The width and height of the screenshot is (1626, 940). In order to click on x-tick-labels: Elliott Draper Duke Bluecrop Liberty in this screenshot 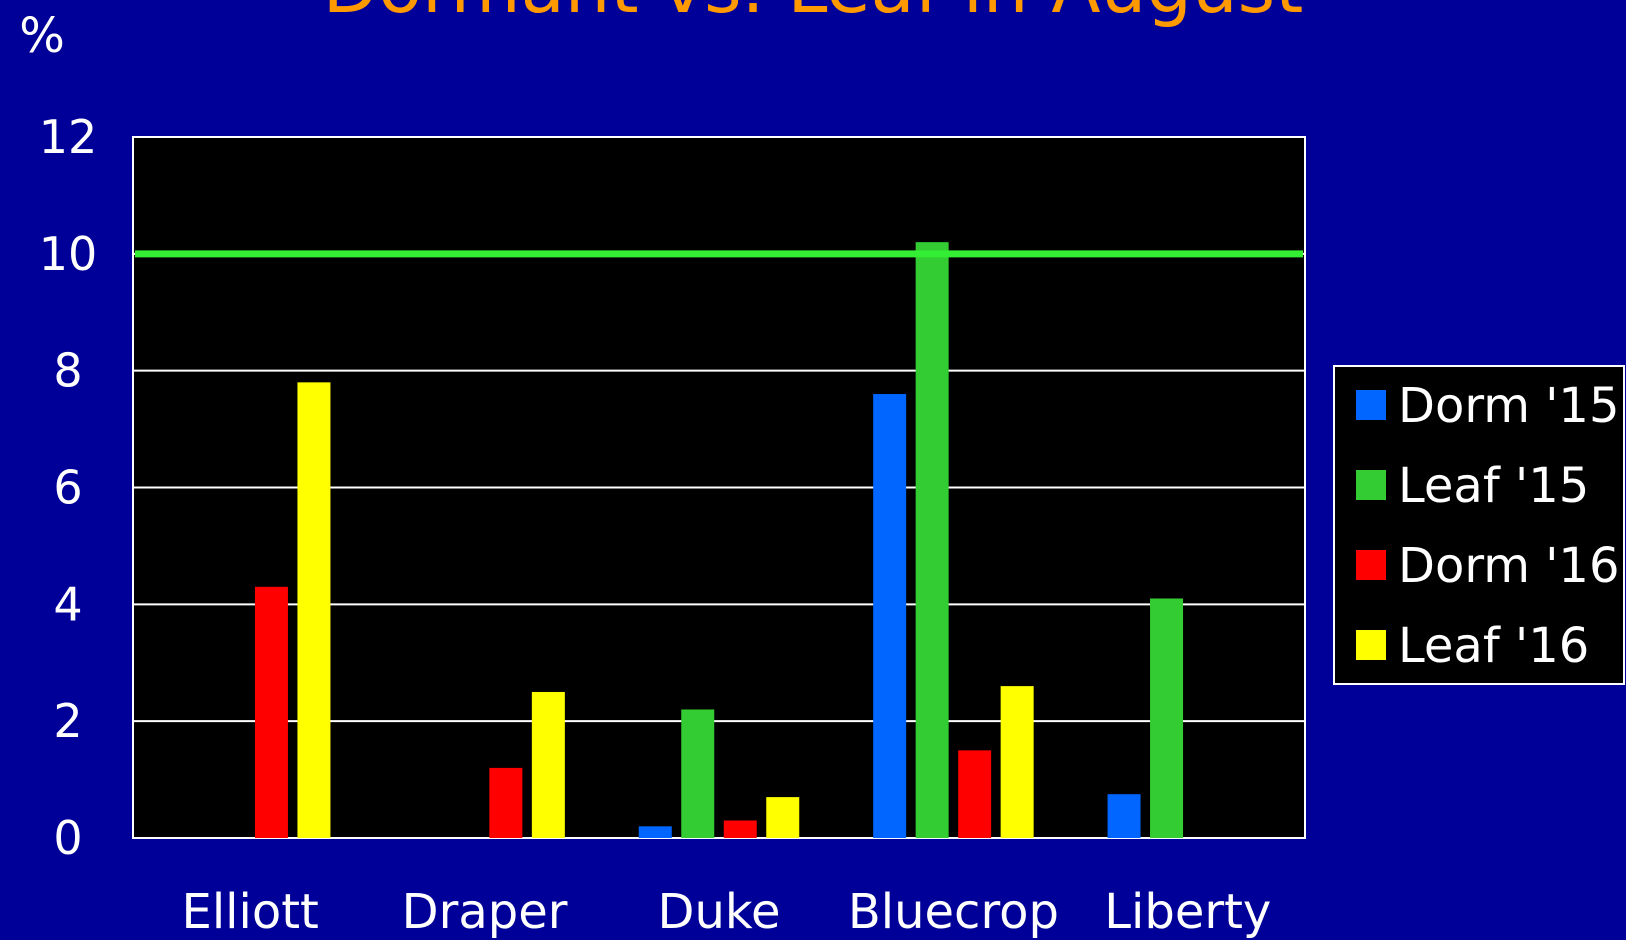, I will do `click(727, 912)`.